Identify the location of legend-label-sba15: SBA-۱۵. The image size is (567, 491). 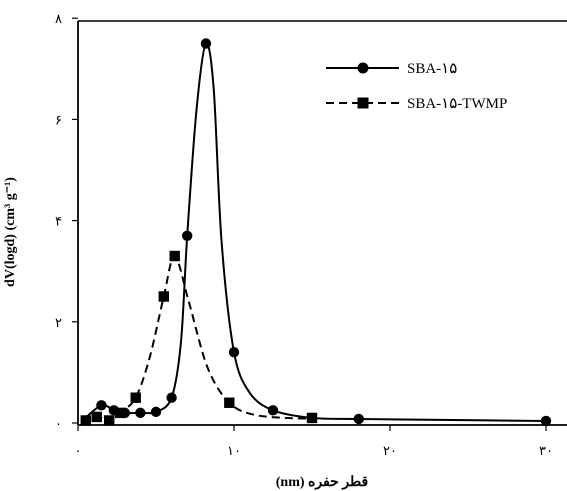
(432, 69).